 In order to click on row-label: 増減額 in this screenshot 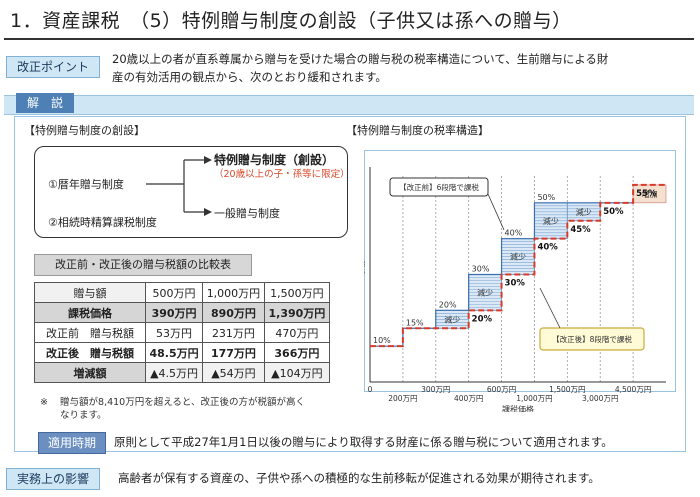, I will do `click(90, 372)`.